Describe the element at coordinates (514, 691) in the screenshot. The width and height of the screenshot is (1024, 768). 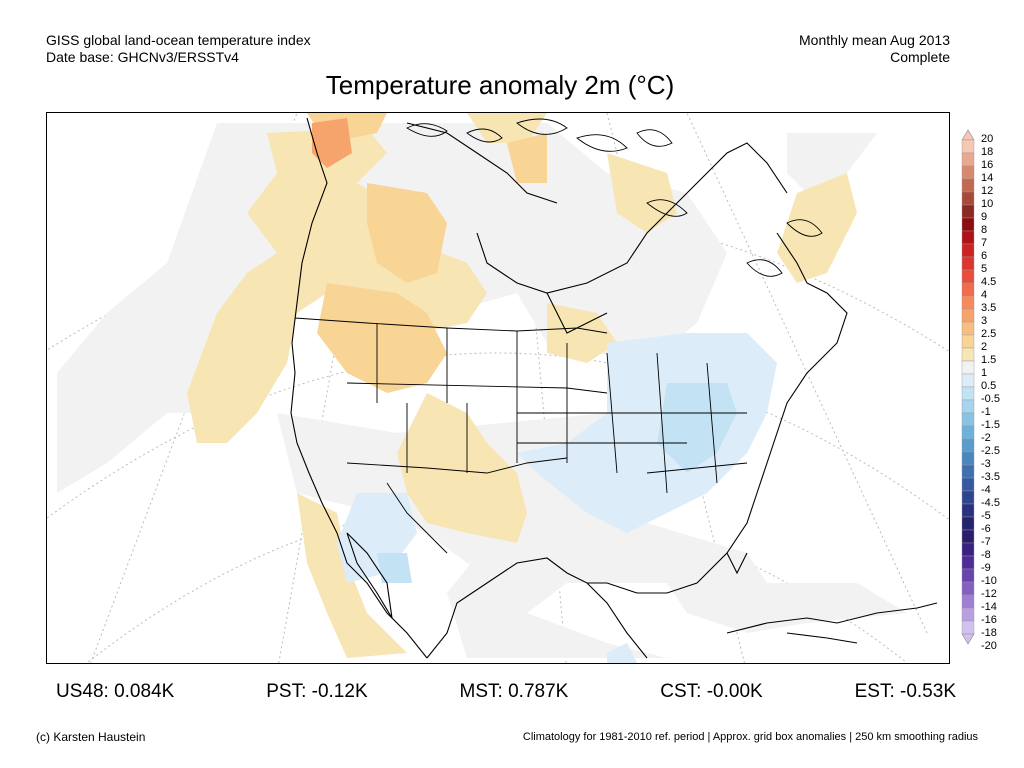
I see `stat-mst: MST: 0.787K` at that location.